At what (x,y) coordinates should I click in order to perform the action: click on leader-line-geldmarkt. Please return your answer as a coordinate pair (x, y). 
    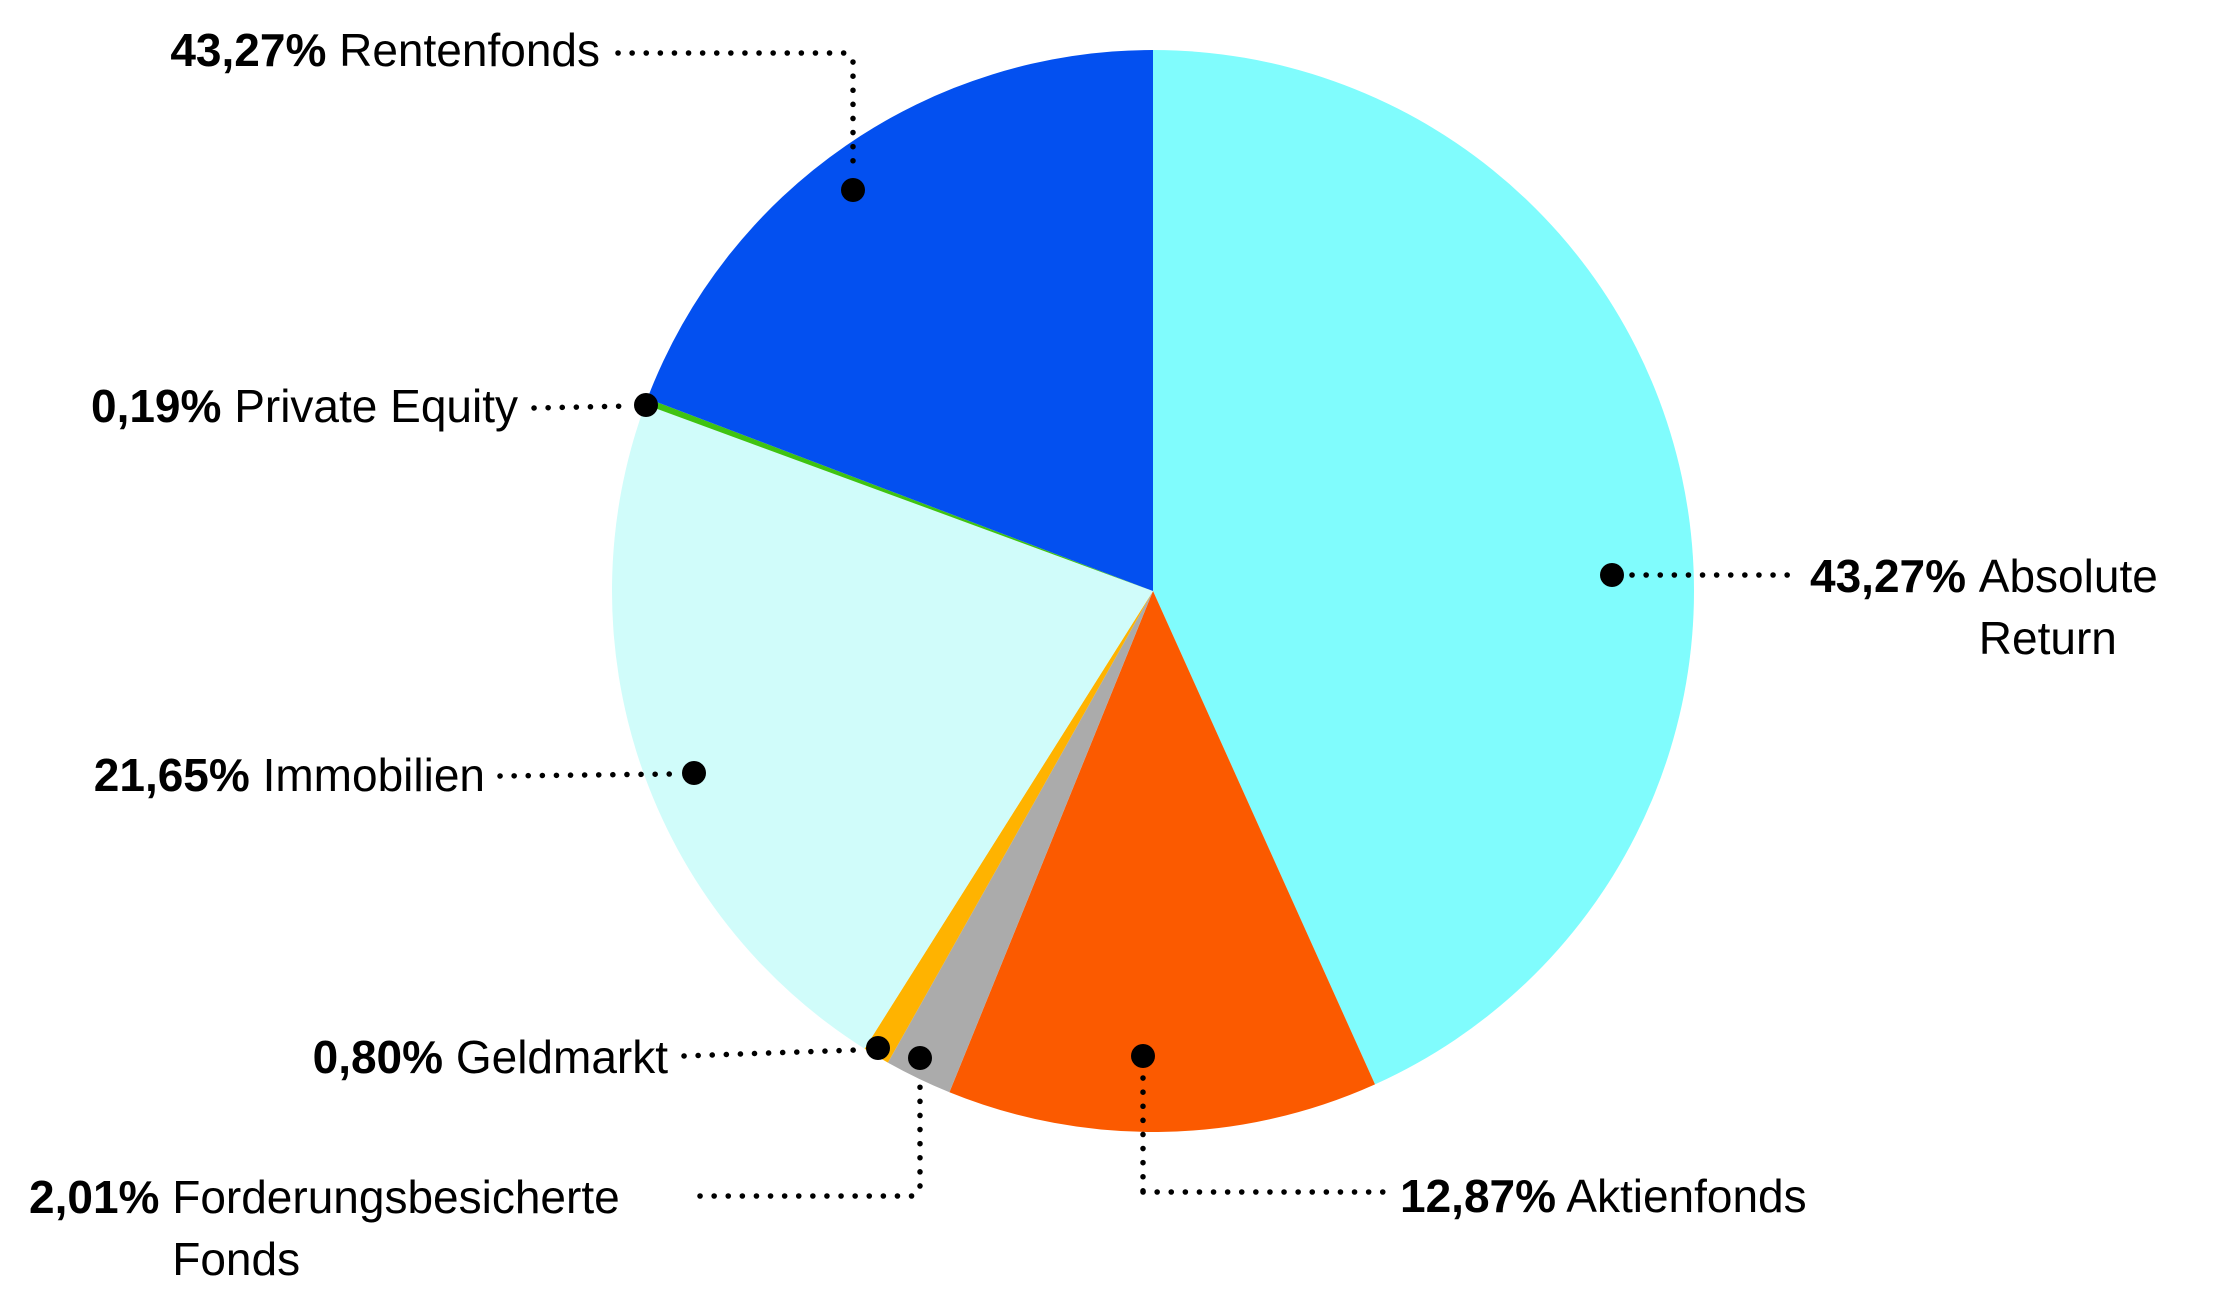
    Looking at the image, I should click on (770, 1053).